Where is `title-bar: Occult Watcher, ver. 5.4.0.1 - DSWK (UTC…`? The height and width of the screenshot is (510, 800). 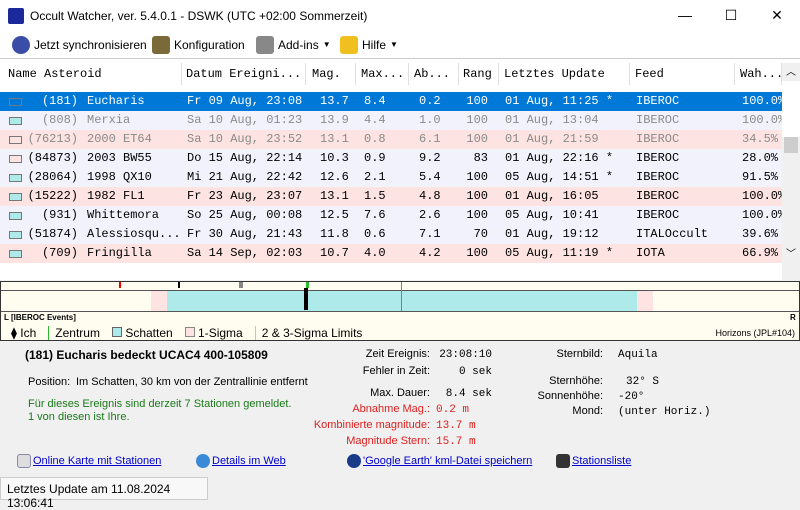
title-bar: Occult Watcher, ver. 5.4.0.1 - DSWK (UTC… is located at coordinates (400, 16).